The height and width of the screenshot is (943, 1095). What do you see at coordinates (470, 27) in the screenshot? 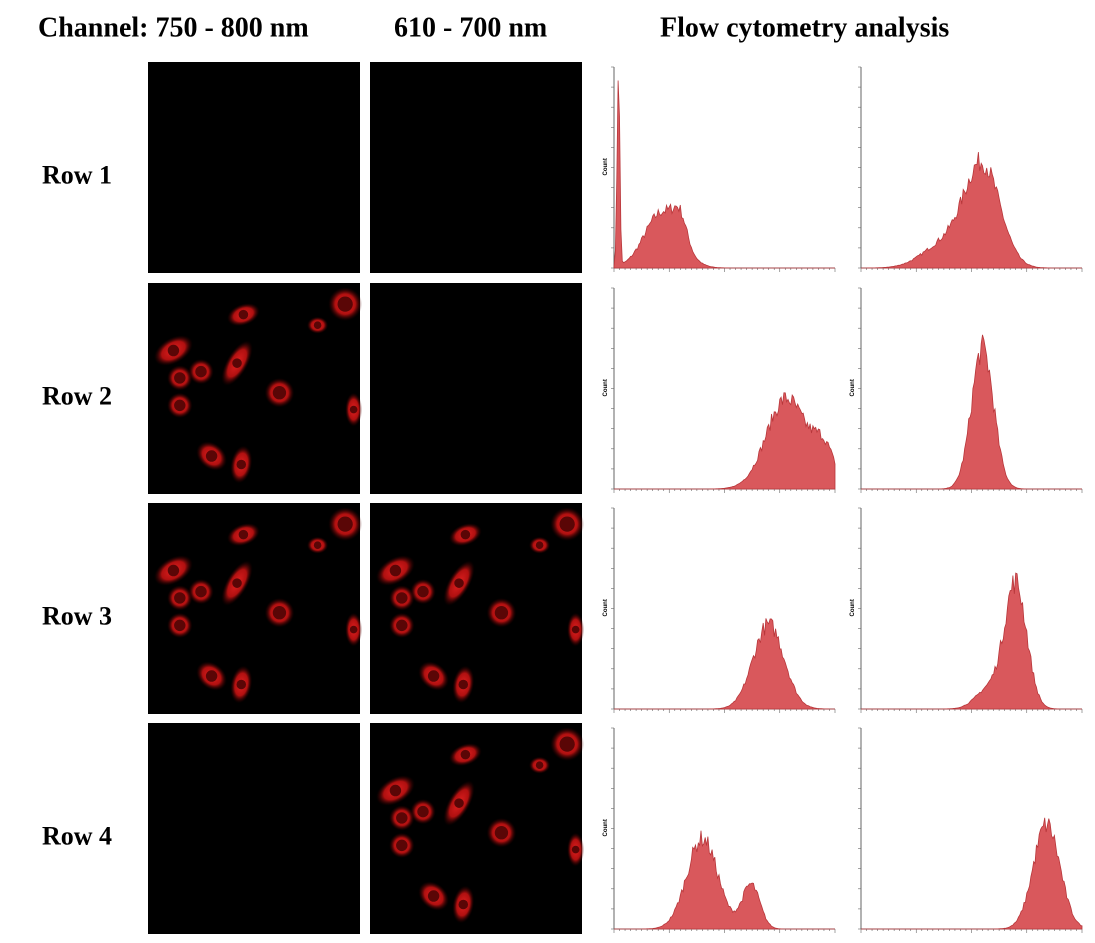
I see `channel-2-header: 610 - 700 nm` at bounding box center [470, 27].